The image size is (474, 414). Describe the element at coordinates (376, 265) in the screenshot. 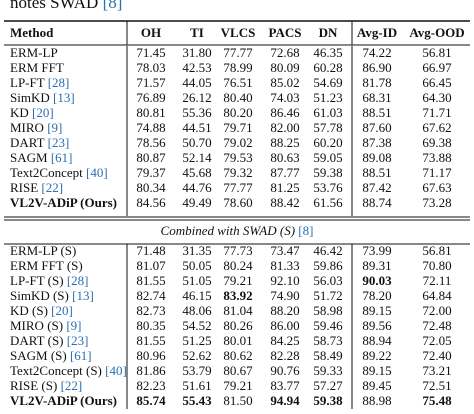

I see `value-cell: 89.31` at that location.